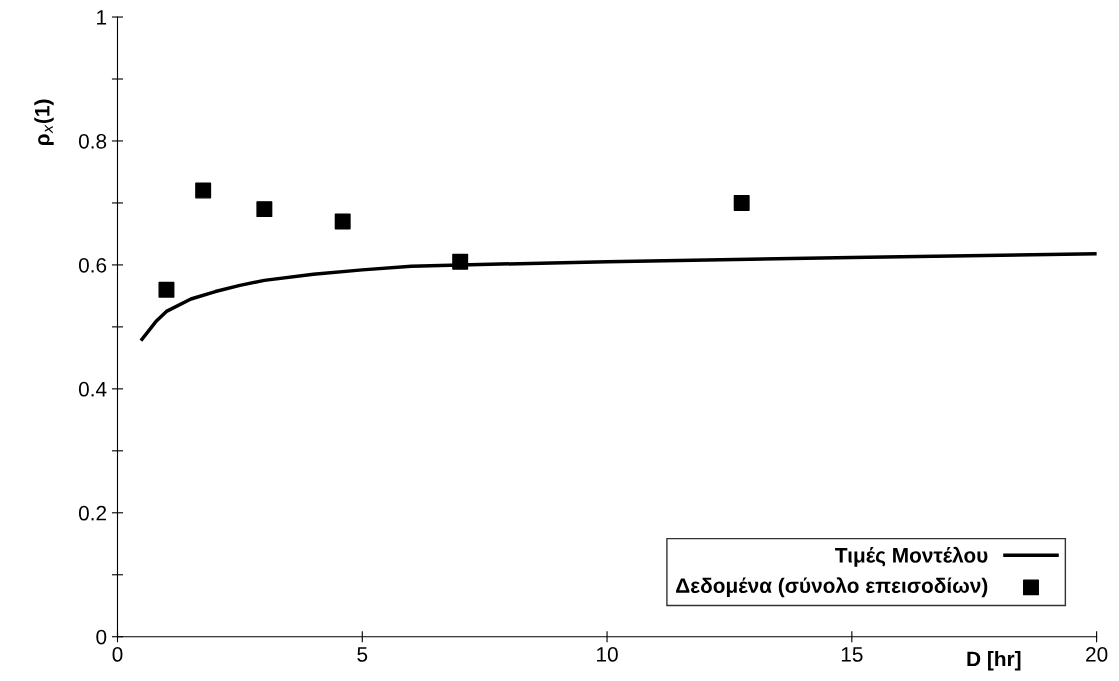  I want to click on x-axis-title: D [hr], so click(994, 660).